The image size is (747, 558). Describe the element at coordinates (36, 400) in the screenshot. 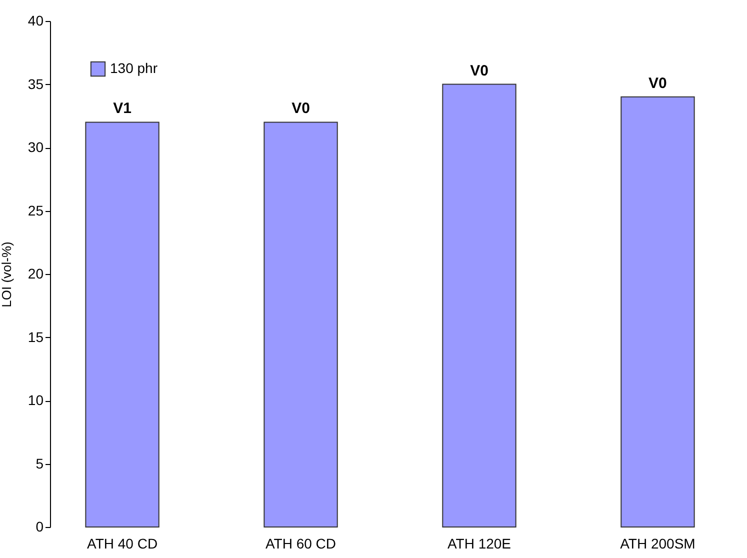

I see `y-tick-label: 10` at that location.